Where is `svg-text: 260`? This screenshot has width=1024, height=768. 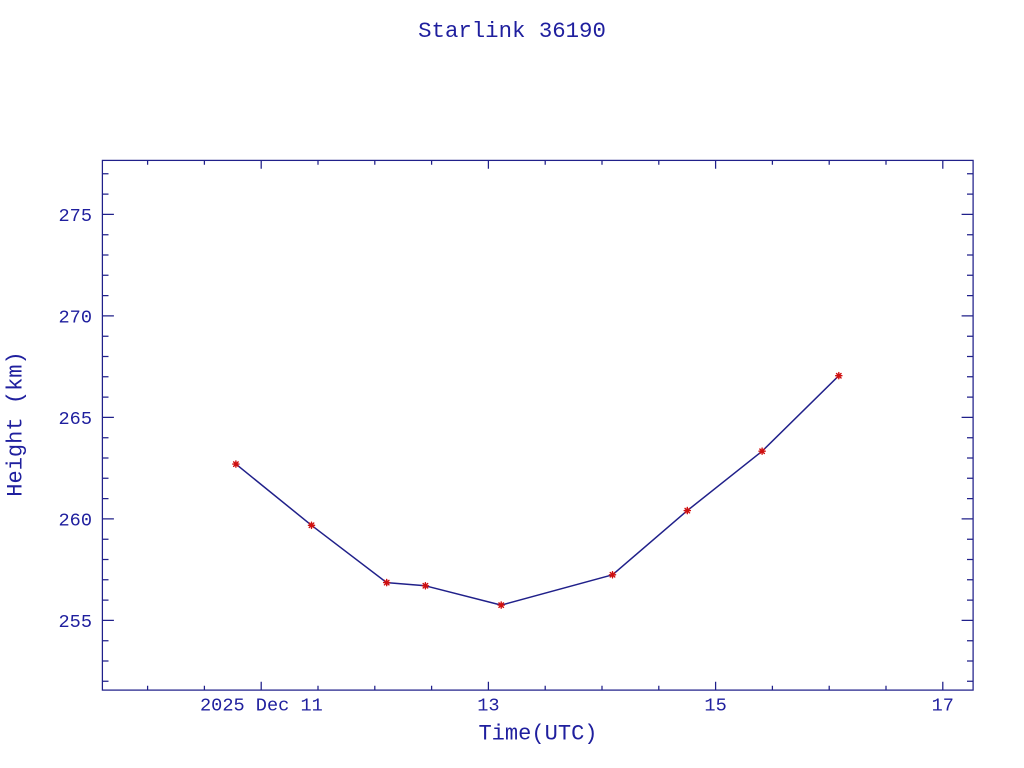
svg-text: 260 is located at coordinates (75, 521).